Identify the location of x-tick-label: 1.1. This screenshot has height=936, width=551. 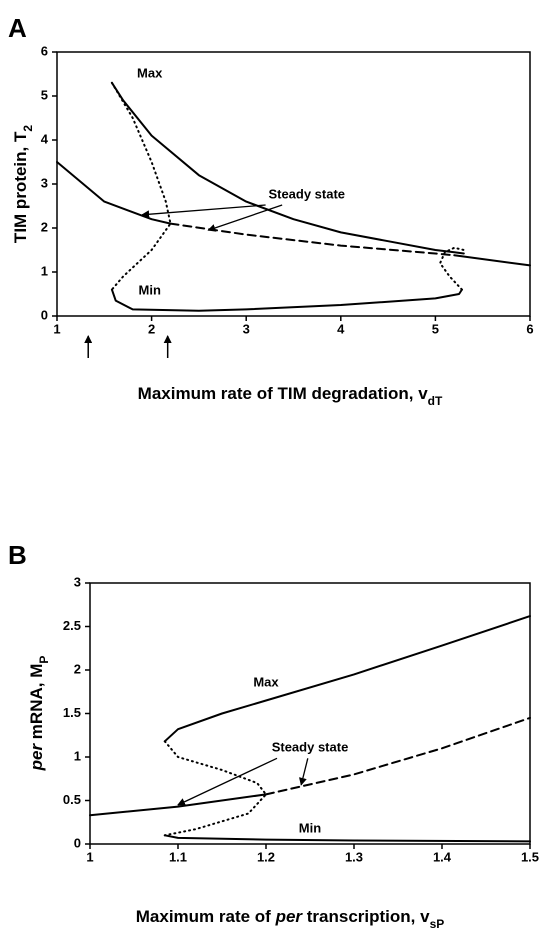
(178, 856).